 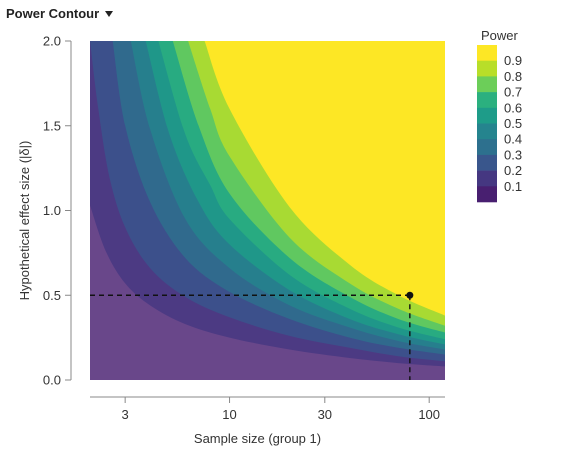 I want to click on reference-point, so click(x=410, y=295).